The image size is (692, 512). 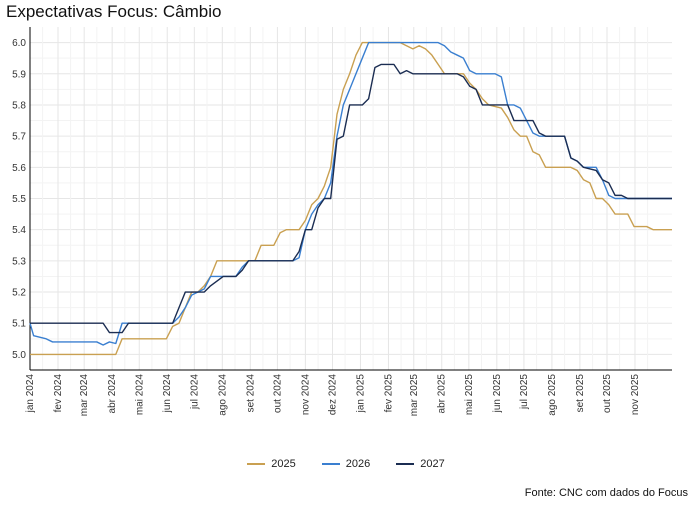 What do you see at coordinates (19, 105) in the screenshot?
I see `y-tick-label: 5.8` at bounding box center [19, 105].